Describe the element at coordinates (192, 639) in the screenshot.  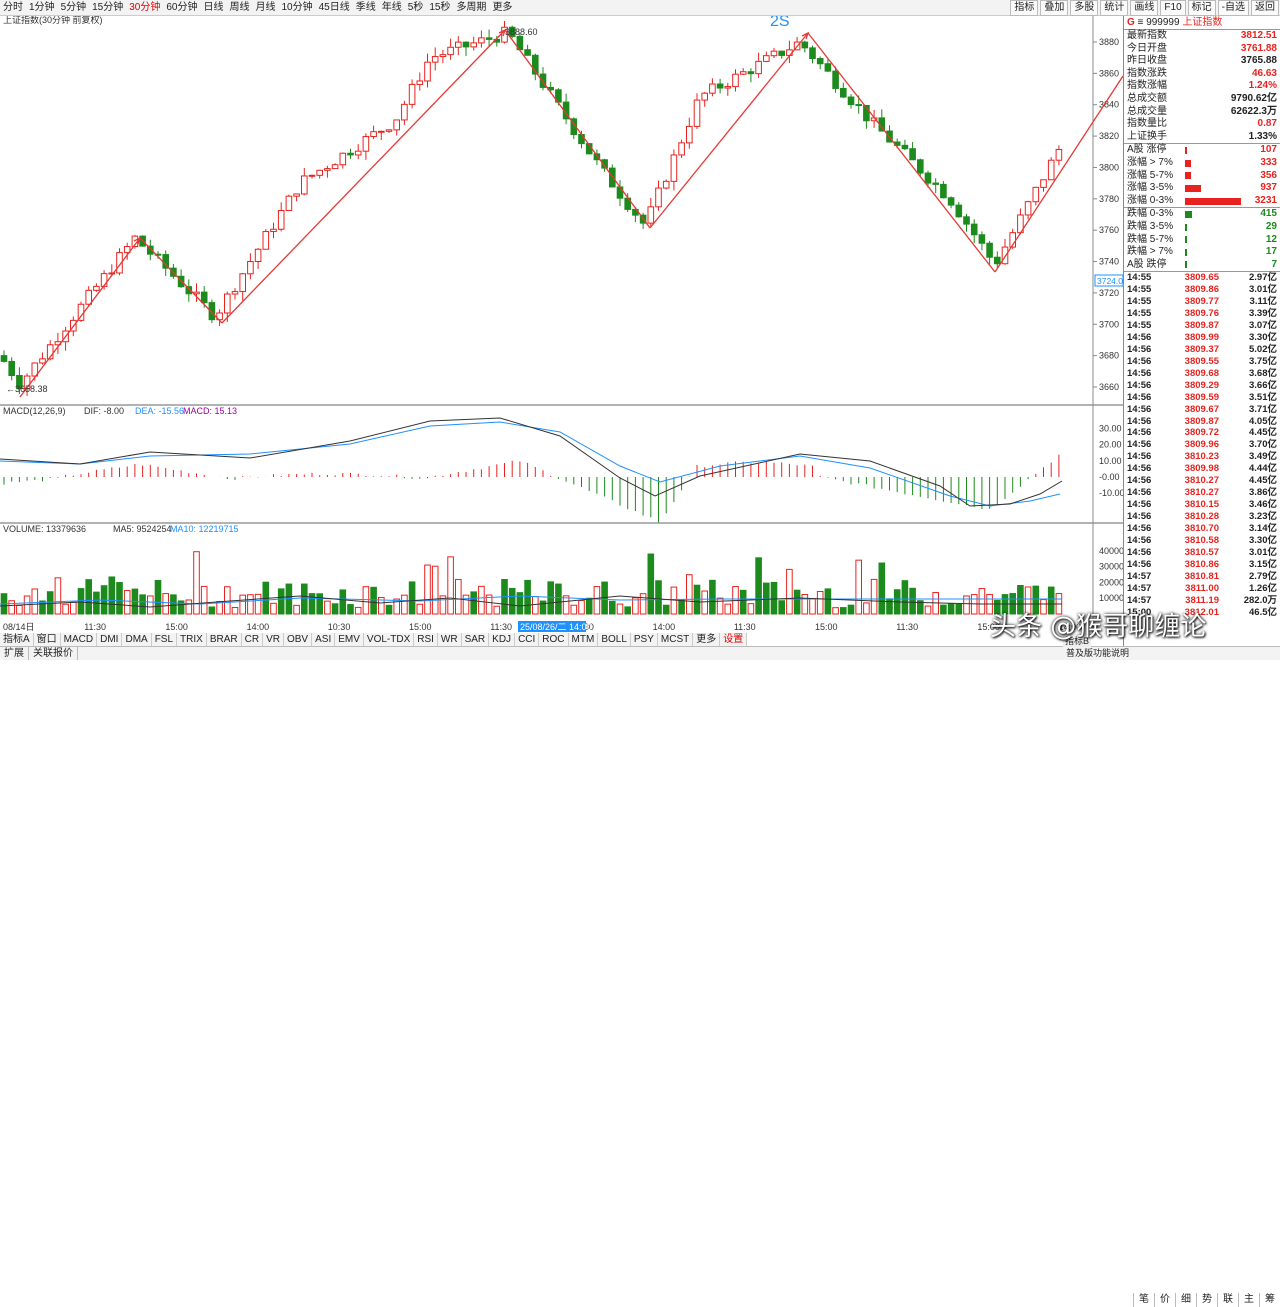
I see `indicator-tab: TRIX` at that location.